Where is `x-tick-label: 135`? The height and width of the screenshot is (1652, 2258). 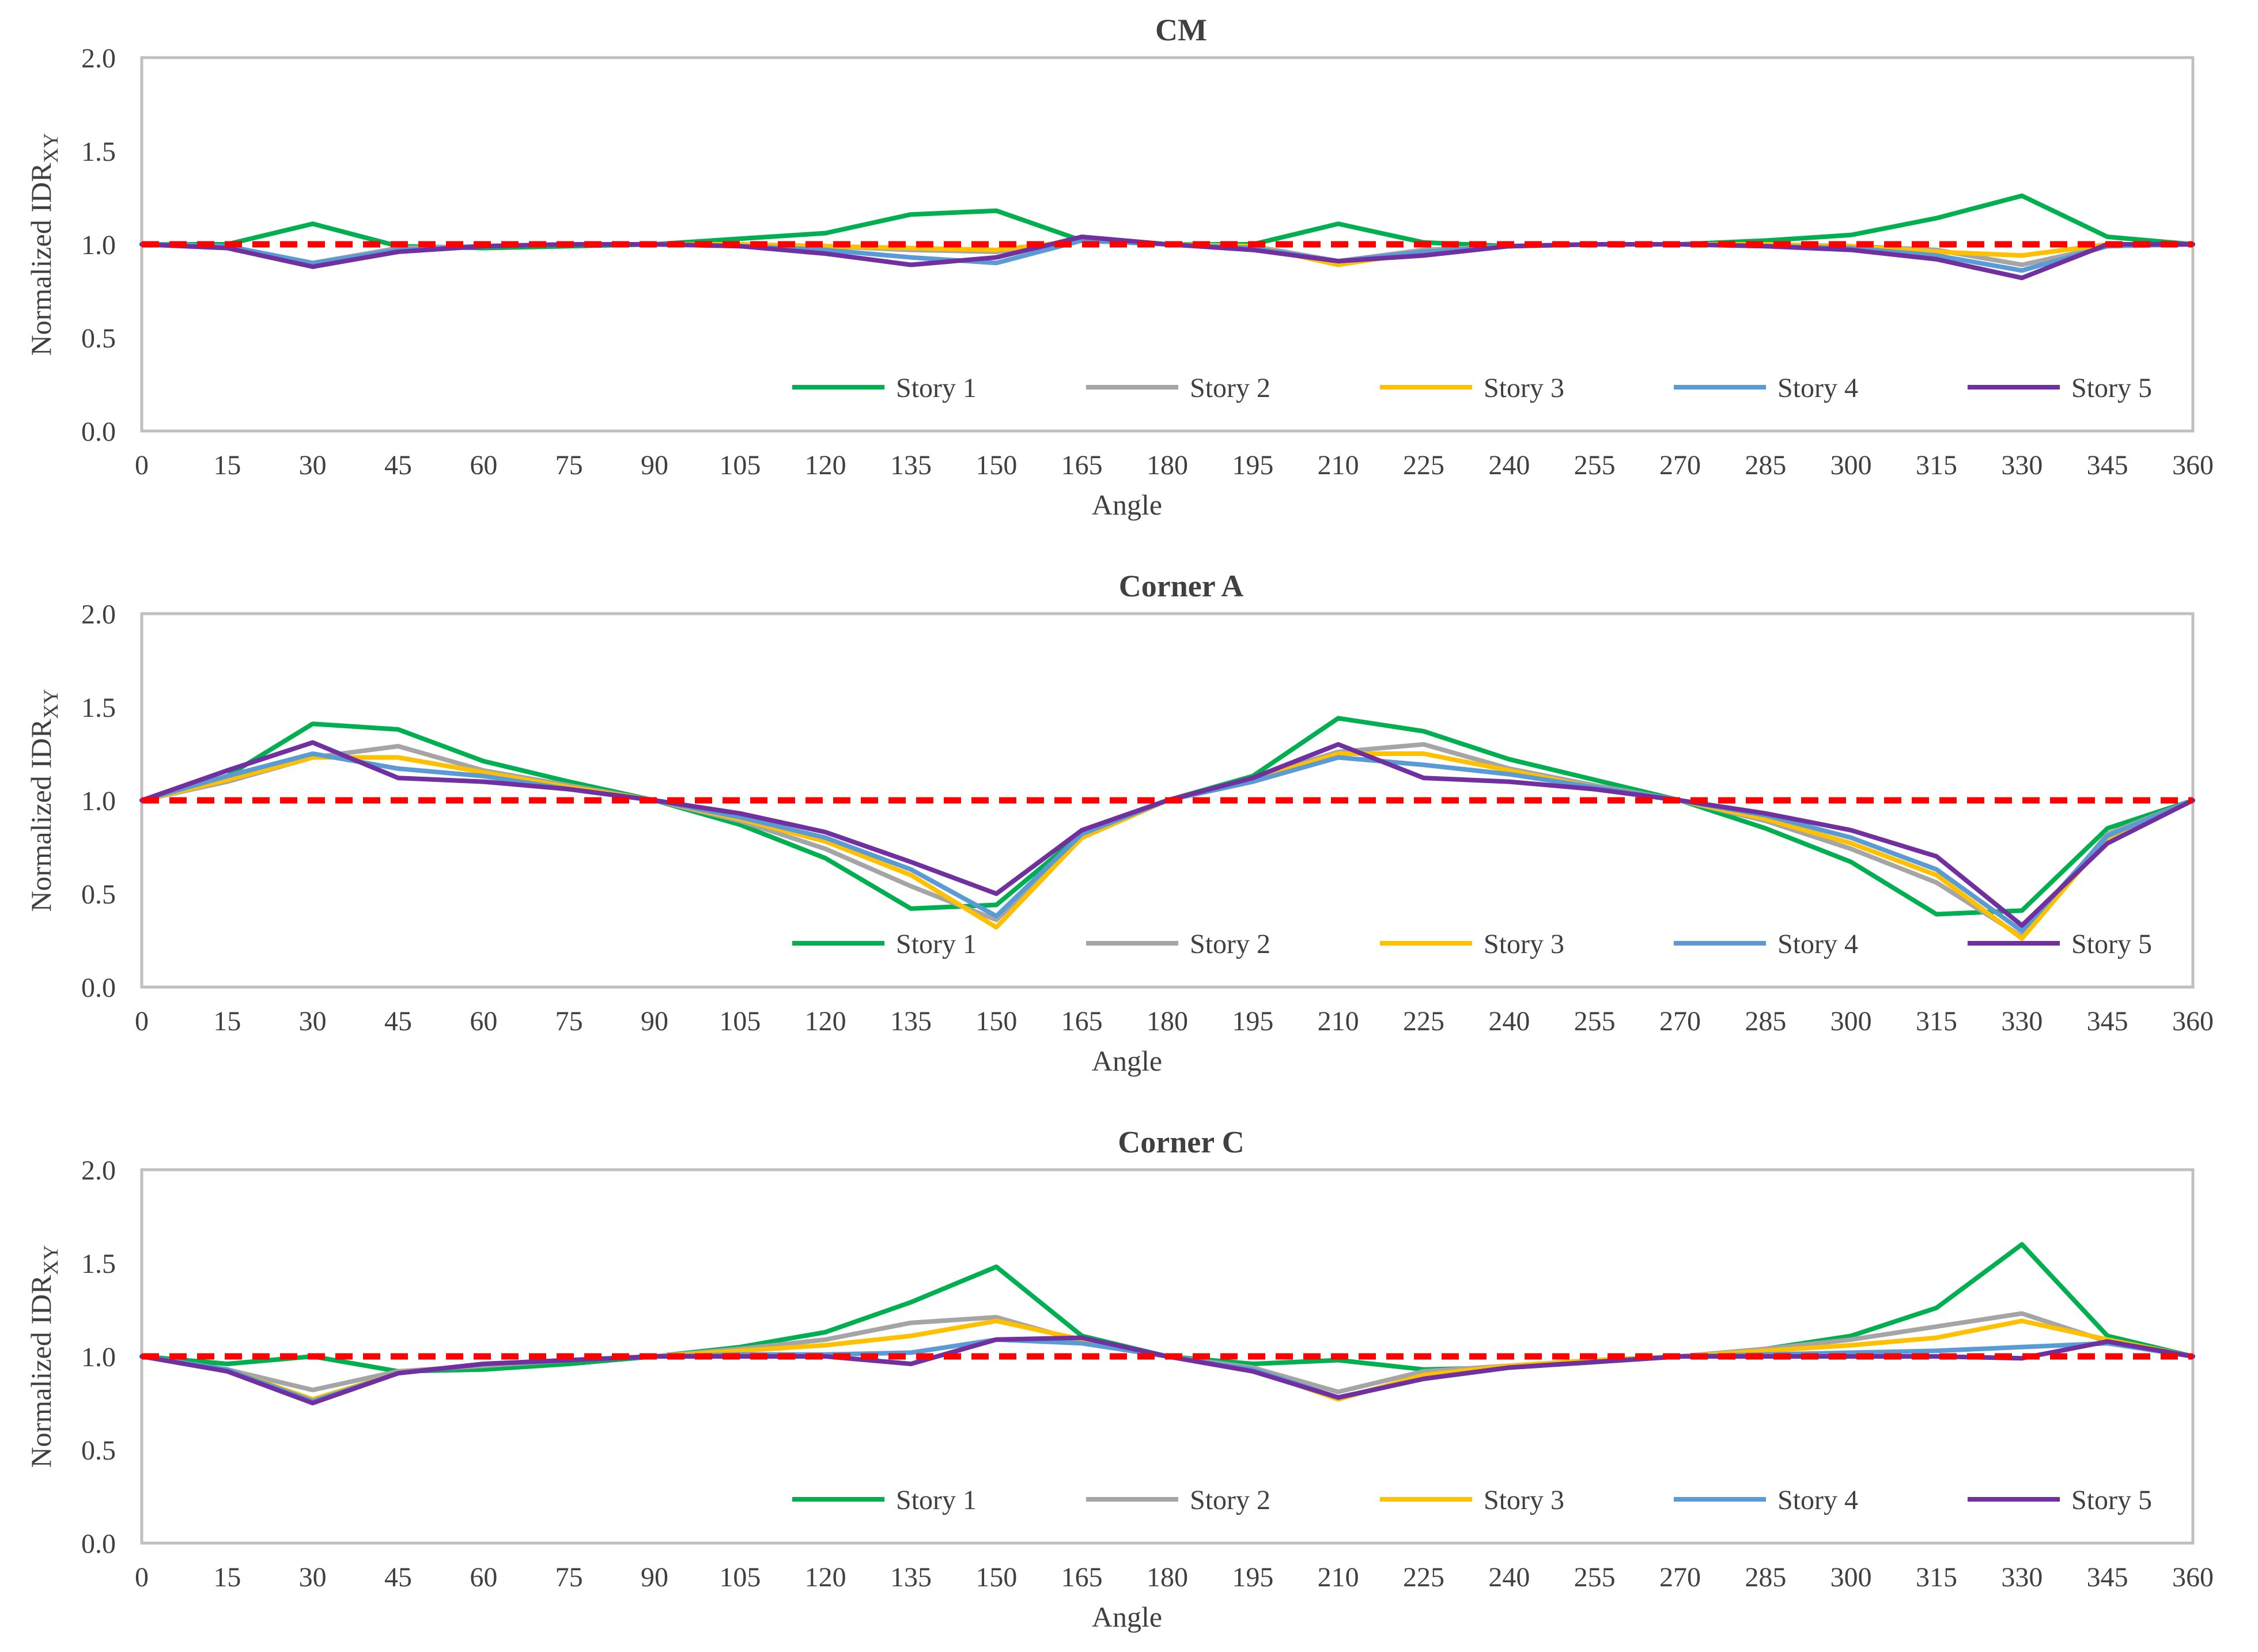 x-tick-label: 135 is located at coordinates (911, 466).